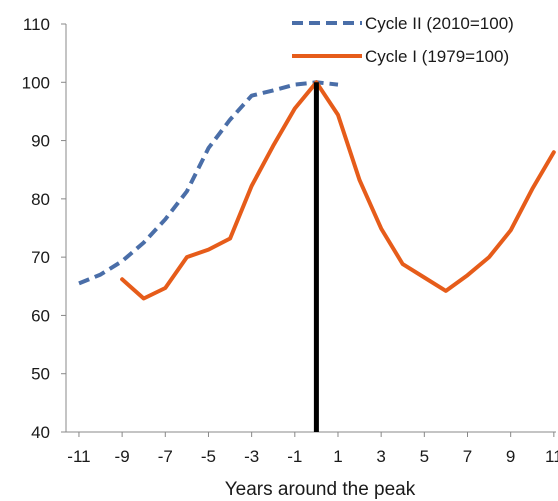  Describe the element at coordinates (312, 448) in the screenshot. I see `x-axis: -11 -9 -7 -5 -3 -1 1 3 5 7 9 11` at that location.